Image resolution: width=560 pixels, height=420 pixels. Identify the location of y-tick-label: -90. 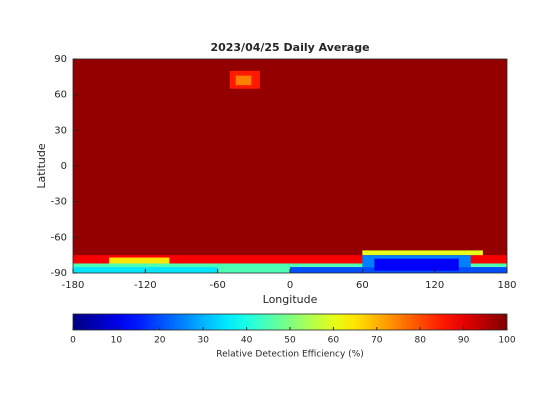
(59, 273).